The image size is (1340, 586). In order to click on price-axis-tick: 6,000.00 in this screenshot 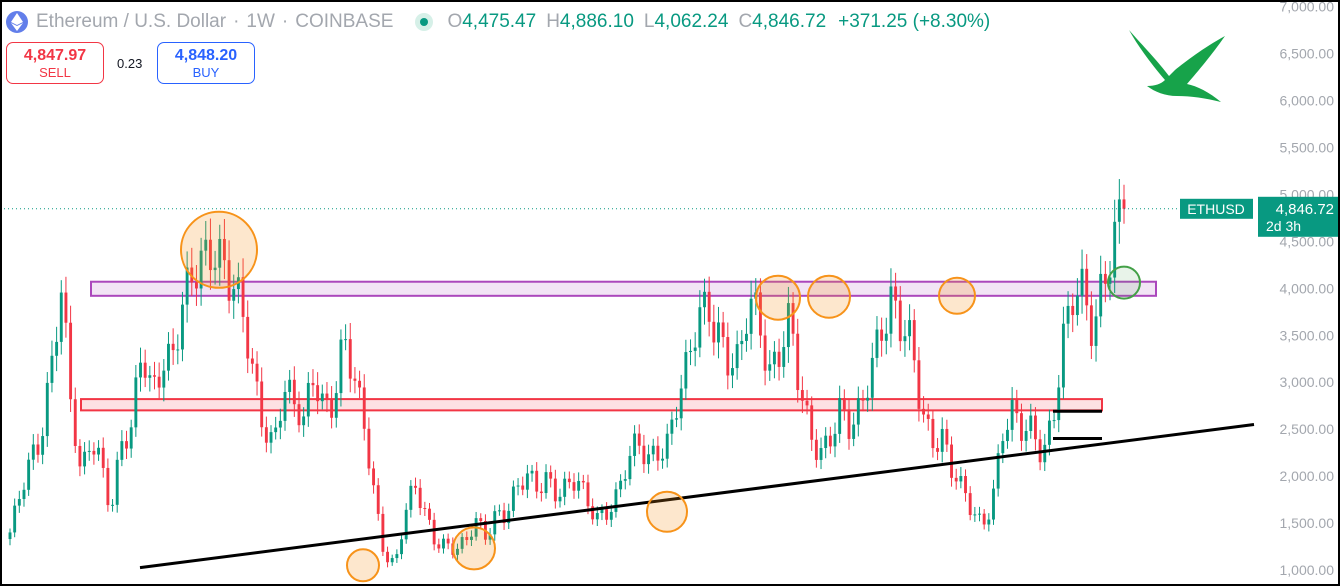, I will do `click(1307, 101)`.